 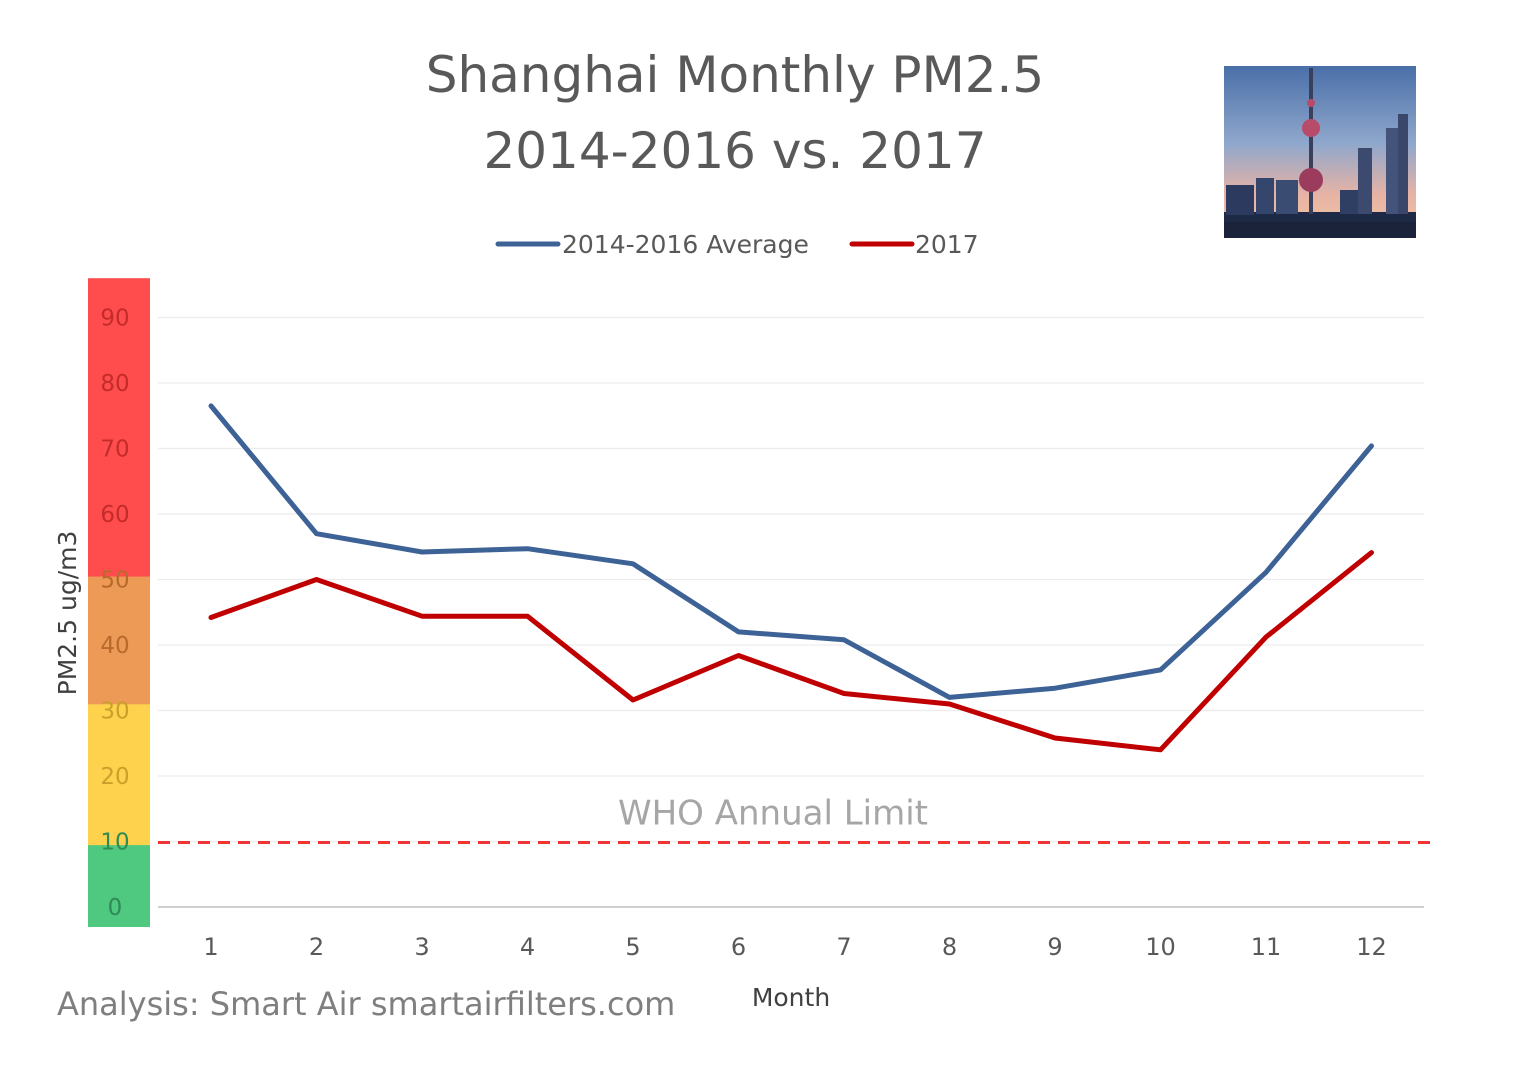 What do you see at coordinates (1160, 947) in the screenshot?
I see `x-tick-label: 10` at bounding box center [1160, 947].